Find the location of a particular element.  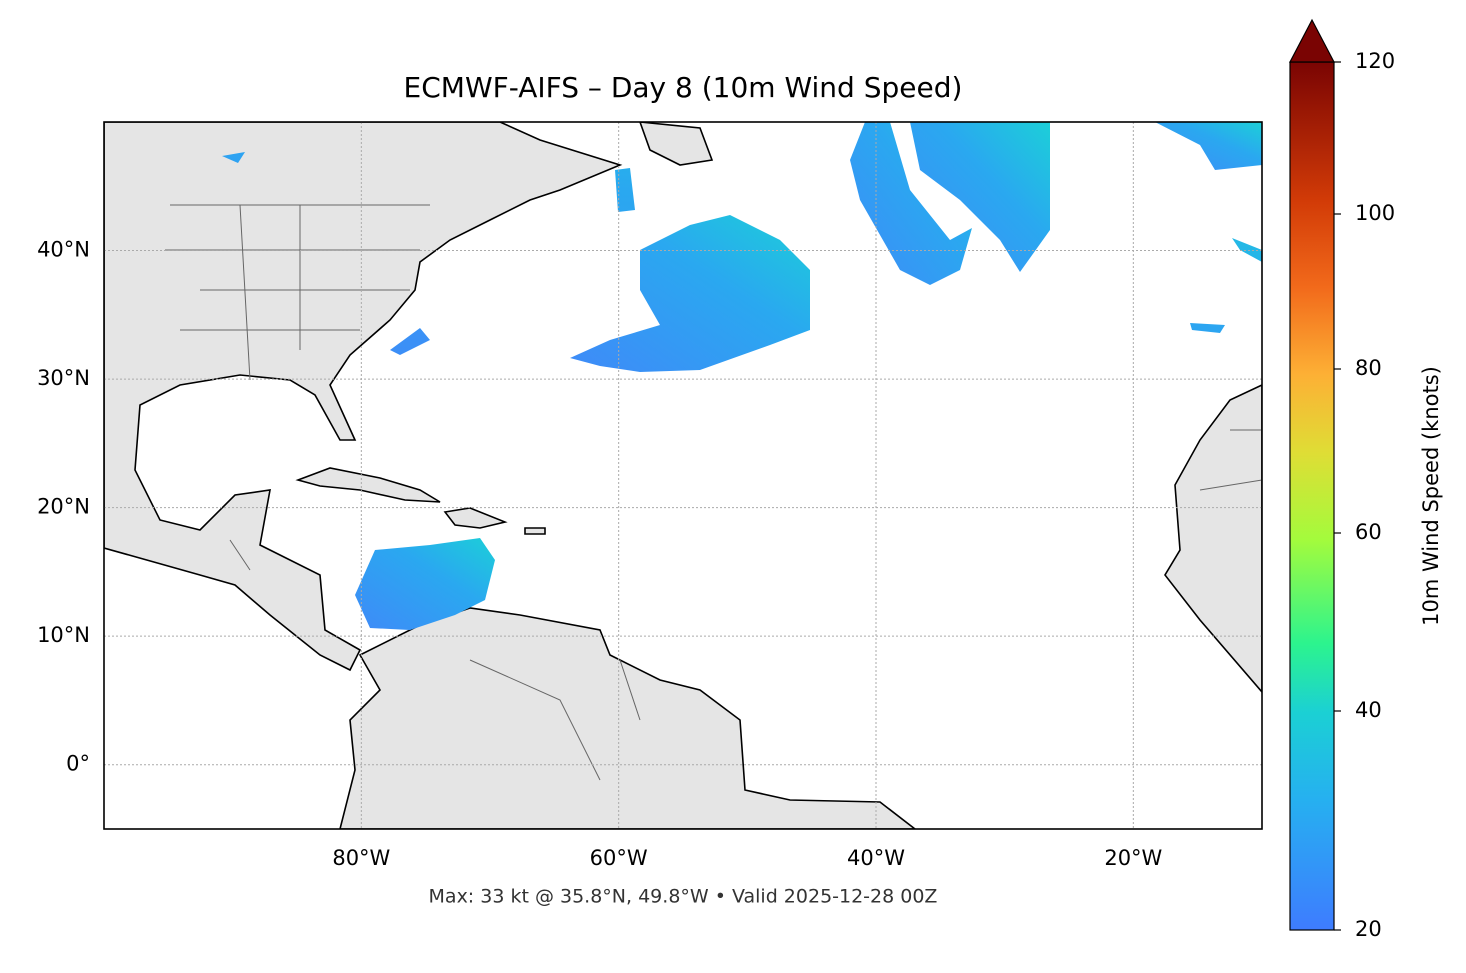

colorbar-tick-label: 100 is located at coordinates (1375, 213).